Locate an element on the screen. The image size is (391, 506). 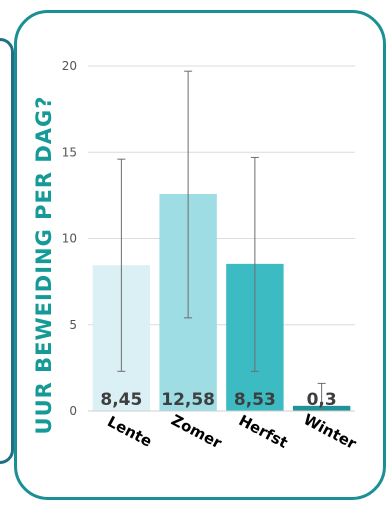
data-label: 12,58 is located at coordinates (188, 400).